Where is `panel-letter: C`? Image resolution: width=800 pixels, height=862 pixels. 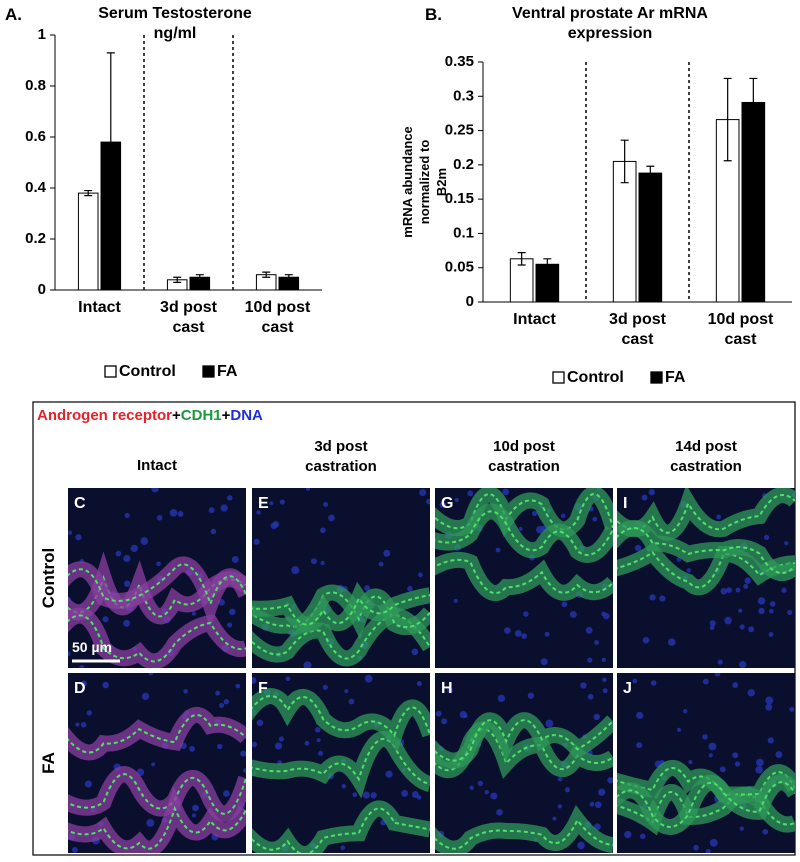 panel-letter: C is located at coordinates (80, 503).